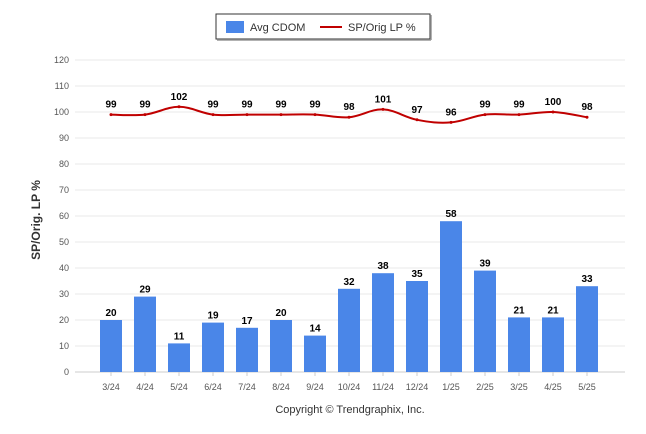 The image size is (646, 434). Describe the element at coordinates (315, 387) in the screenshot. I see `x-tick-label: 9/24` at that location.